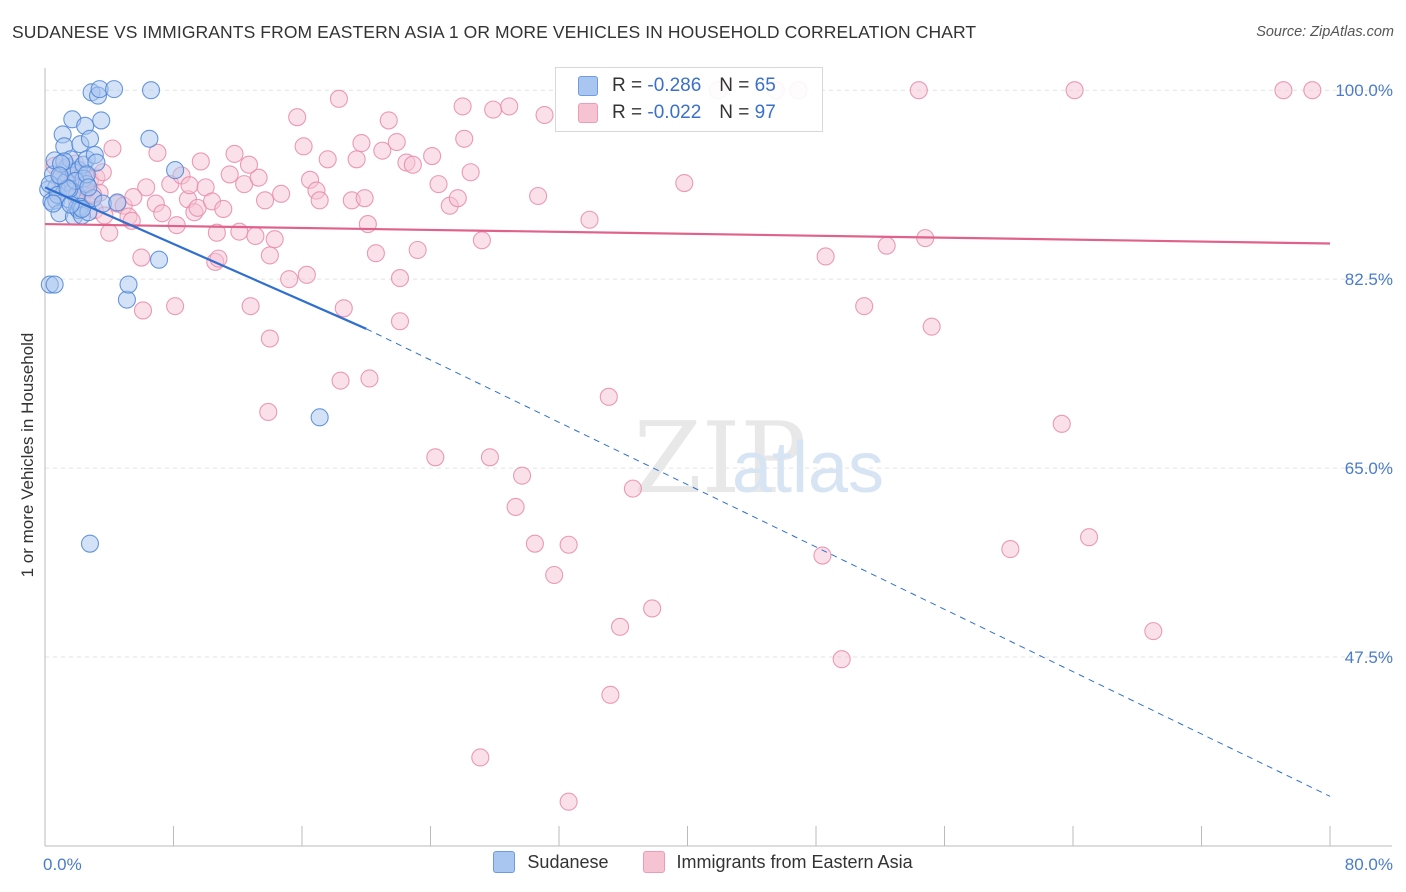  Describe the element at coordinates (1325, 32) in the screenshot. I see `chart-source: Source: ZipAtlas.com` at that location.